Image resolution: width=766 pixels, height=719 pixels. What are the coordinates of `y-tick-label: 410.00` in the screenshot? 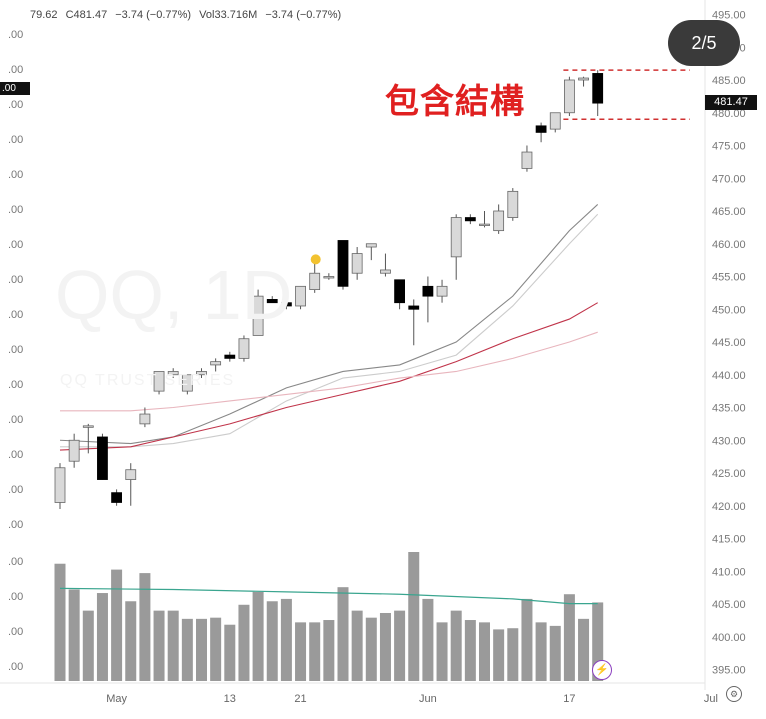 It's located at (729, 572).